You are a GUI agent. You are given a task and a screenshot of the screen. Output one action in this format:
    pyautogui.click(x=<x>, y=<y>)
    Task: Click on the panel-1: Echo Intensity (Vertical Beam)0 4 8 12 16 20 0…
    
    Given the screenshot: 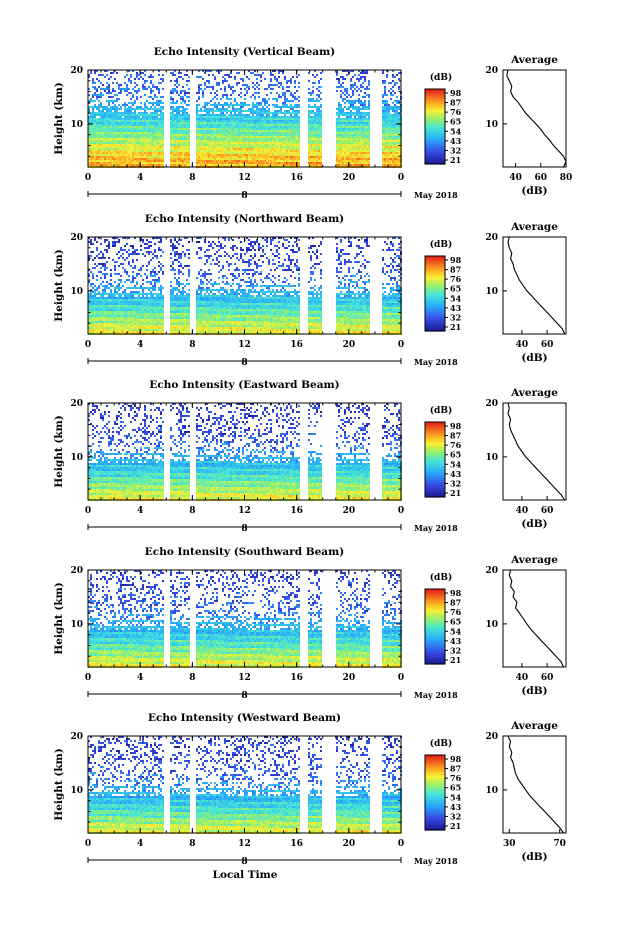 What is the action you would take?
    pyautogui.click(x=312, y=123)
    